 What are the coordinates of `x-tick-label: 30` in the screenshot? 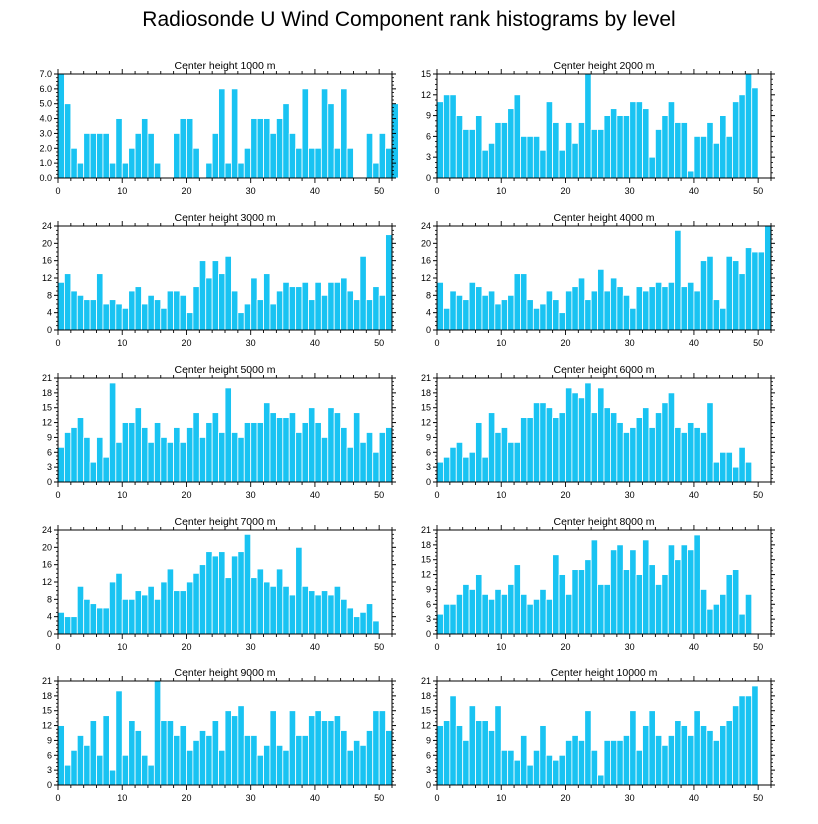 It's located at (251, 191).